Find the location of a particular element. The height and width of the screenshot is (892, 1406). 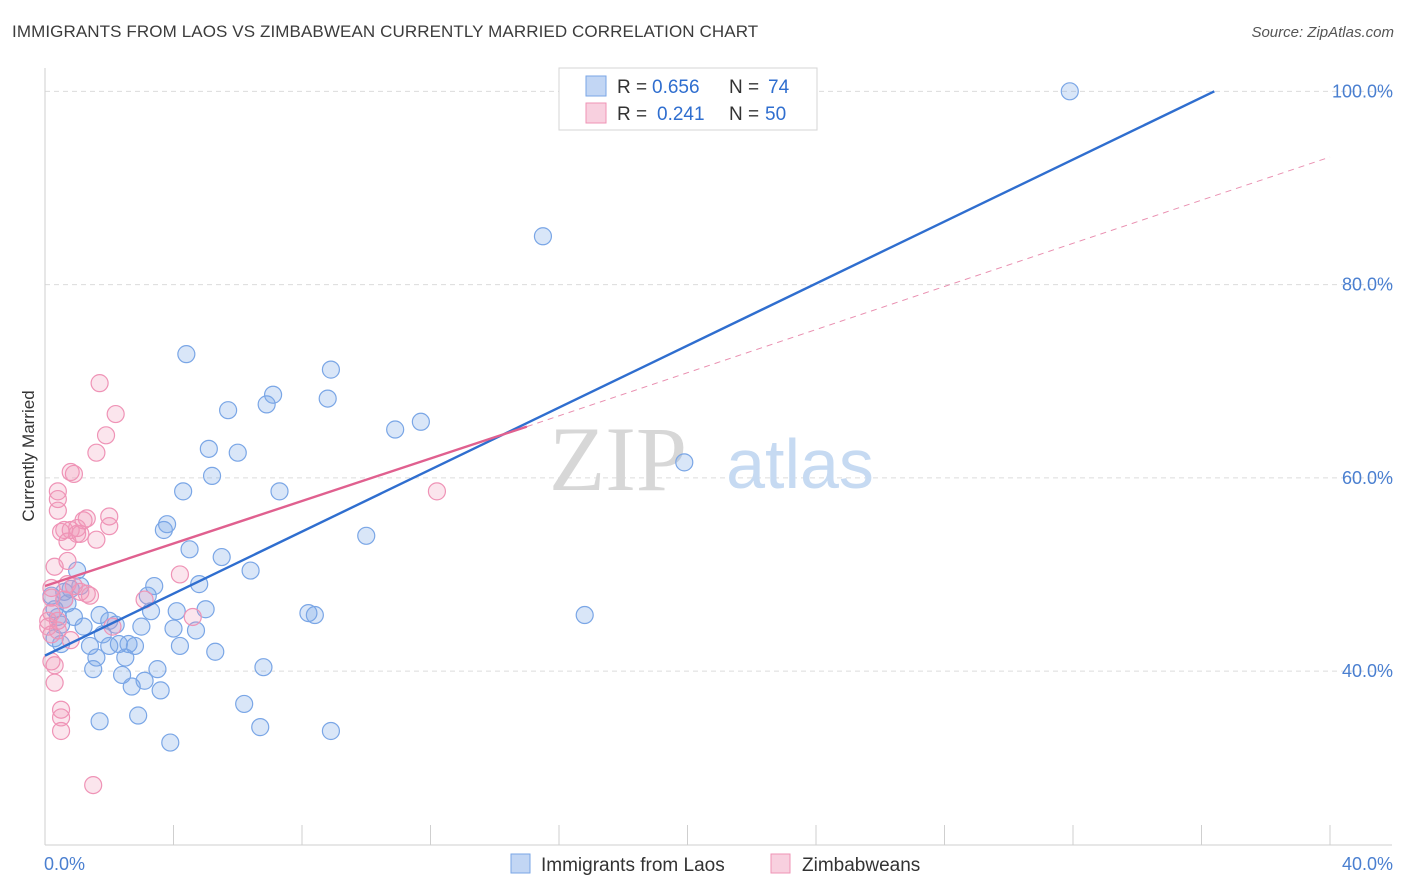

x-tick-labels: 0.0% 40.0% is located at coordinates (718, 864).